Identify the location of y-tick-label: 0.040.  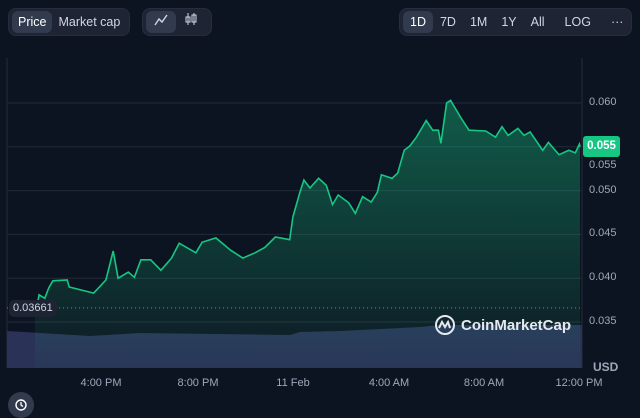
(603, 277).